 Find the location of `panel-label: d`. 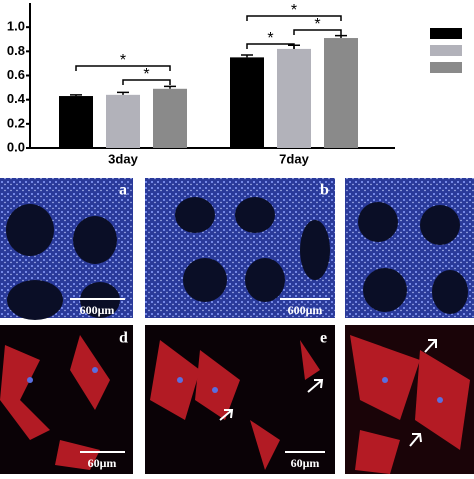

panel-label: d is located at coordinates (123, 338).